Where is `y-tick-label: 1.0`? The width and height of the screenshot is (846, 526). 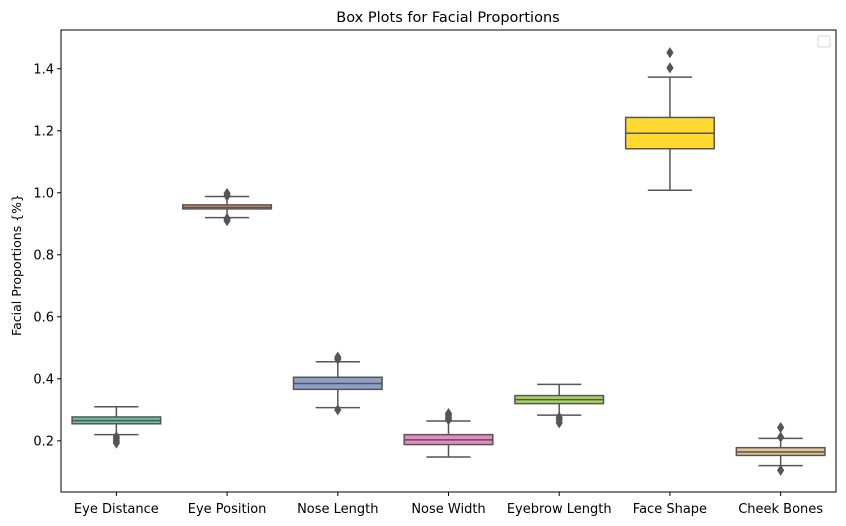
y-tick-label: 1.0 is located at coordinates (43, 193).